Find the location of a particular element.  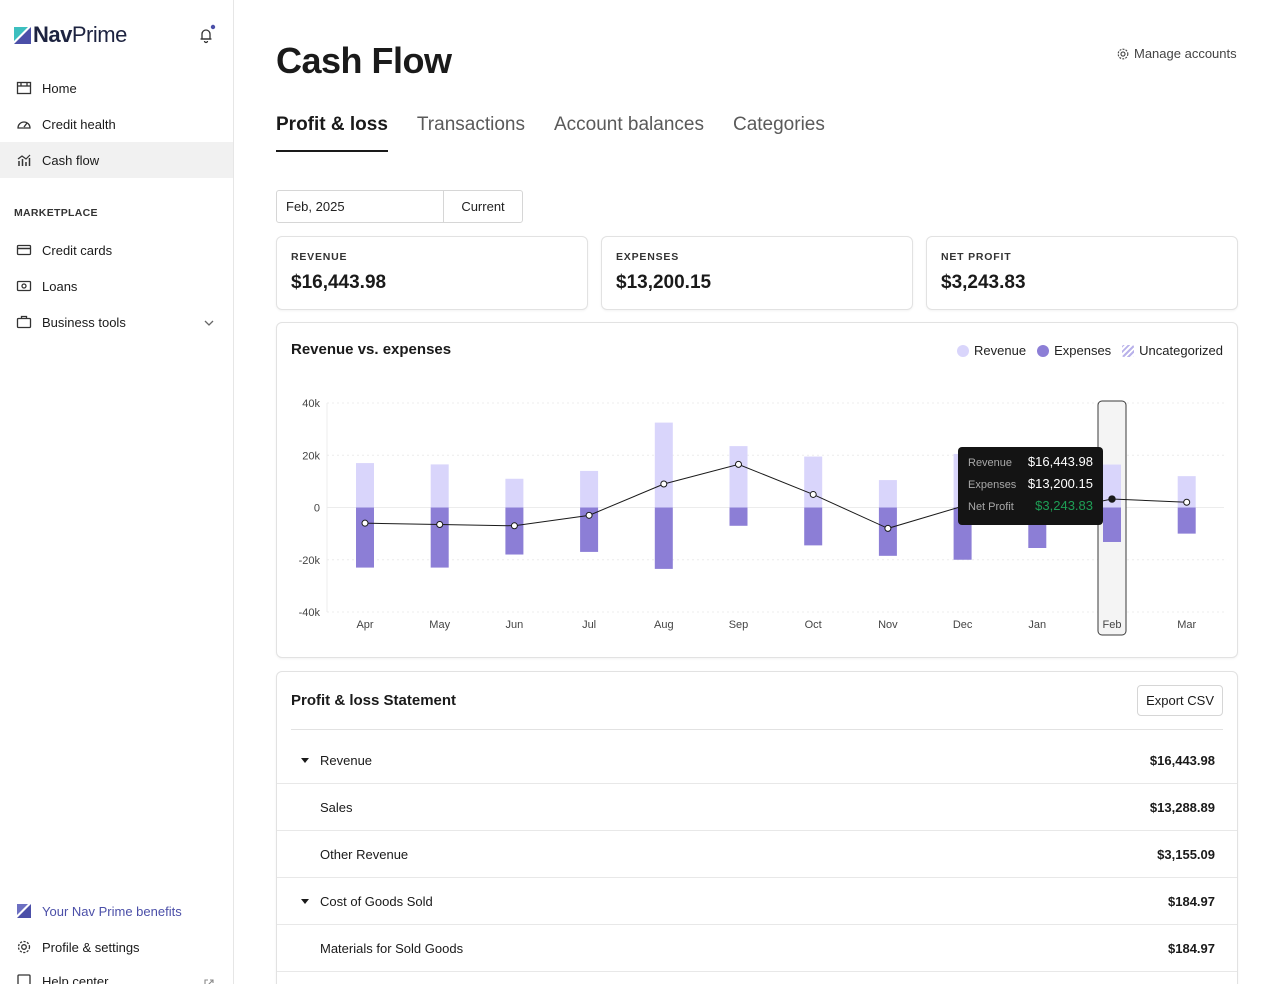

legend-label: Uncategorized is located at coordinates (1181, 350).